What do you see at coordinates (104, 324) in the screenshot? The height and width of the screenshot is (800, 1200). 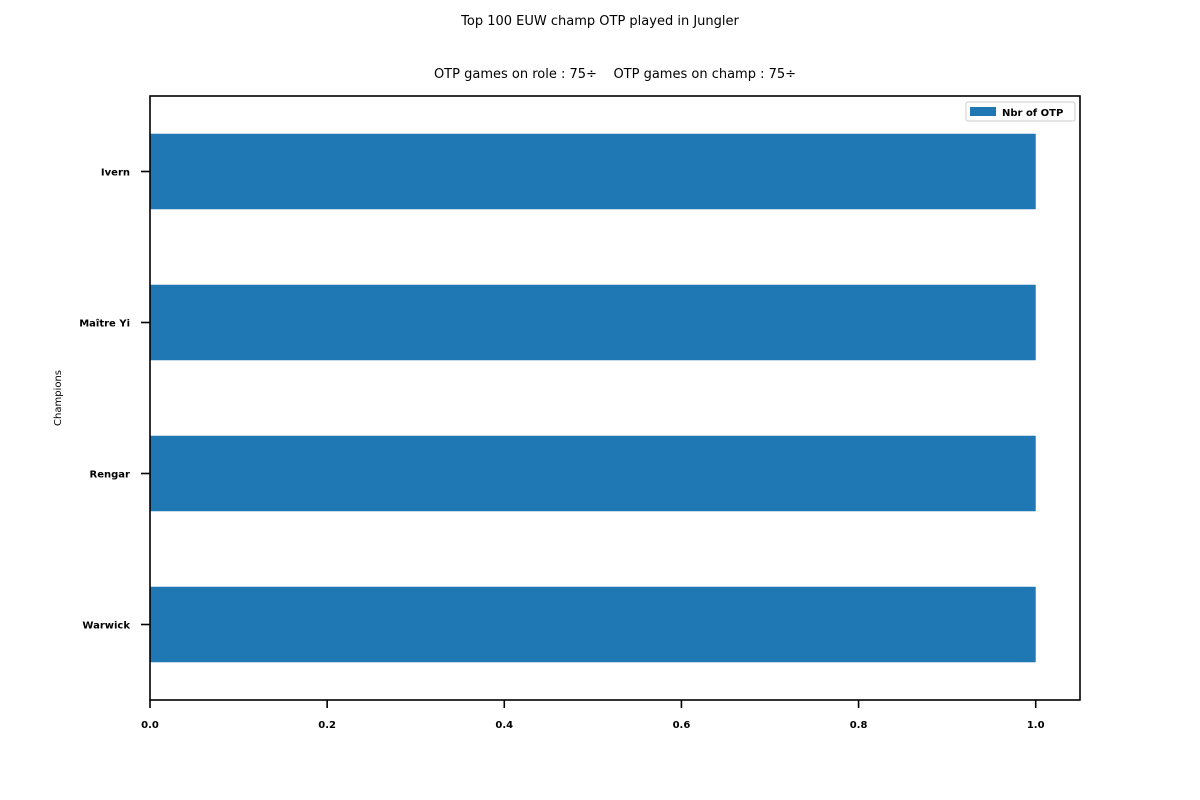 I see `y-tick-label: Maître Yi` at bounding box center [104, 324].